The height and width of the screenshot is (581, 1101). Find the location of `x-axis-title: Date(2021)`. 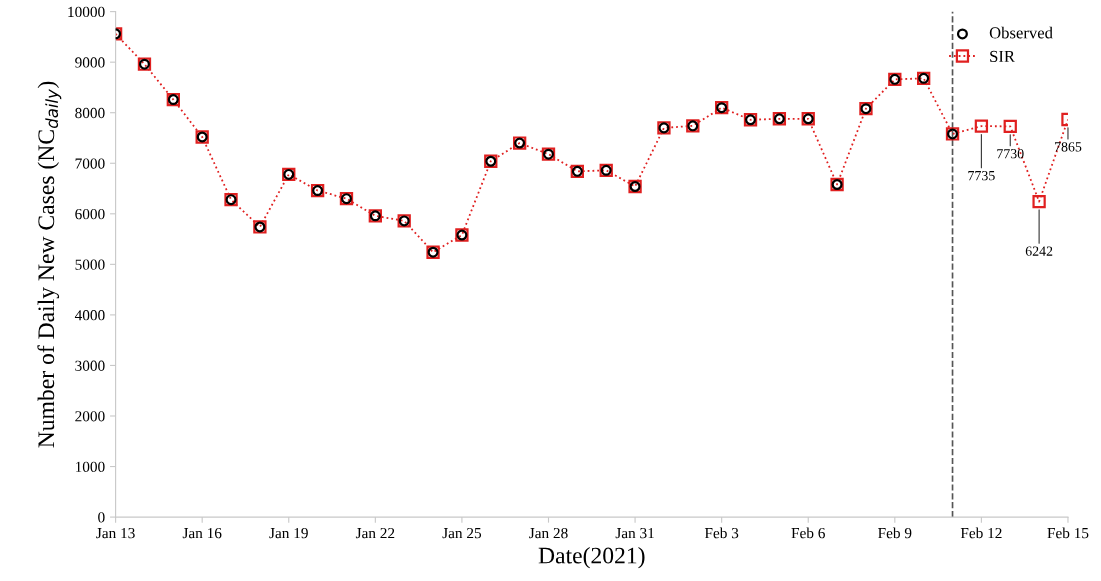

x-axis-title: Date(2021) is located at coordinates (591, 557).